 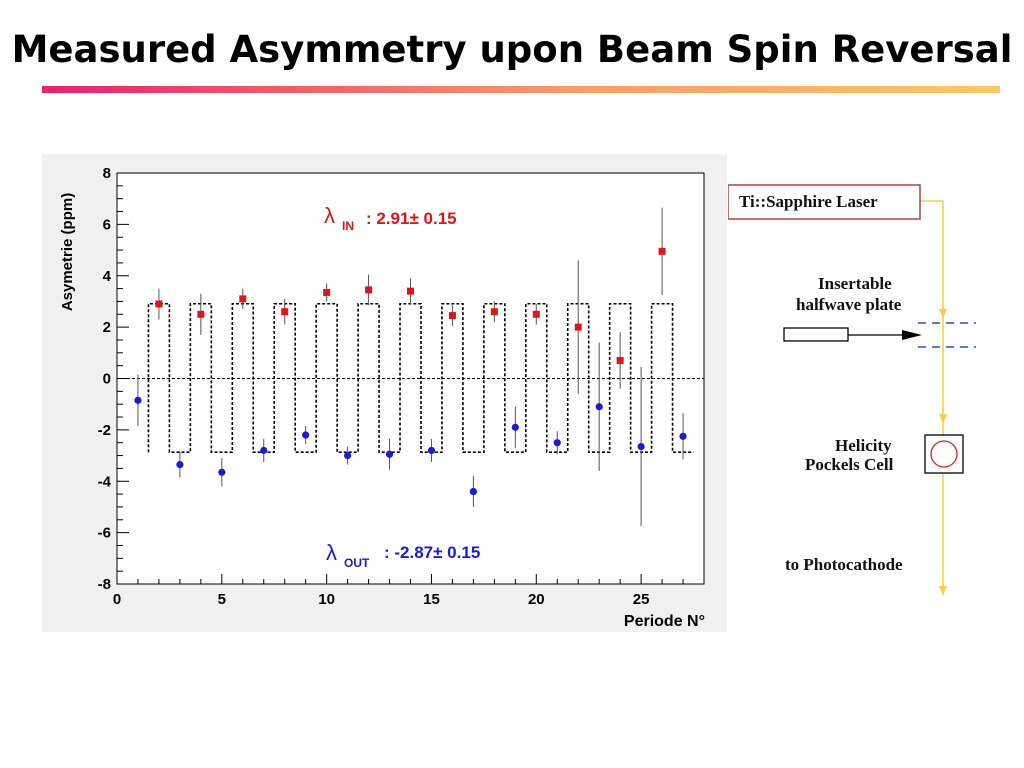 What do you see at coordinates (105, 481) in the screenshot?
I see `y-tick-label: -4` at bounding box center [105, 481].